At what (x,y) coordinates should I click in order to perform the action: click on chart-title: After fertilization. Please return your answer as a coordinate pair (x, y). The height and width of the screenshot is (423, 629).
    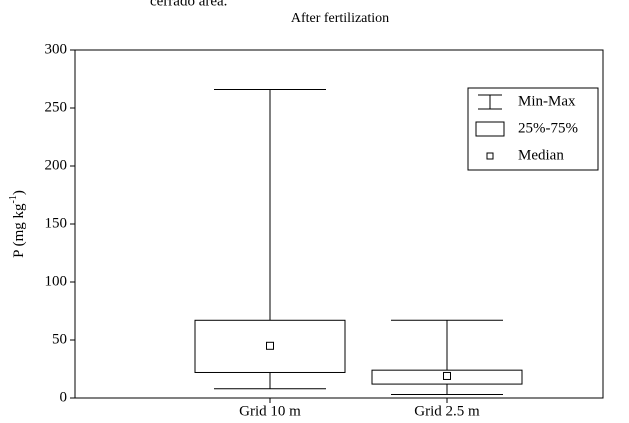
    Looking at the image, I should click on (340, 18).